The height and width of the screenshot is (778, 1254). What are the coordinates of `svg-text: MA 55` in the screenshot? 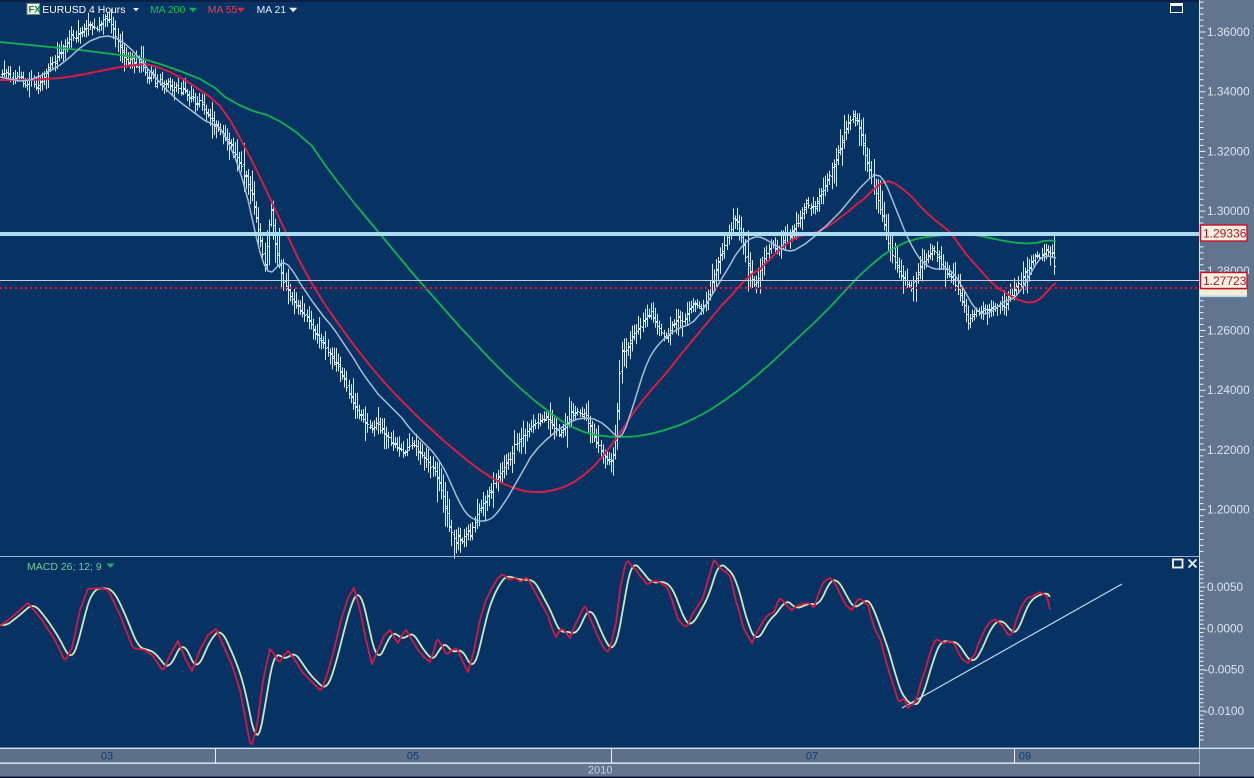 It's located at (223, 10).